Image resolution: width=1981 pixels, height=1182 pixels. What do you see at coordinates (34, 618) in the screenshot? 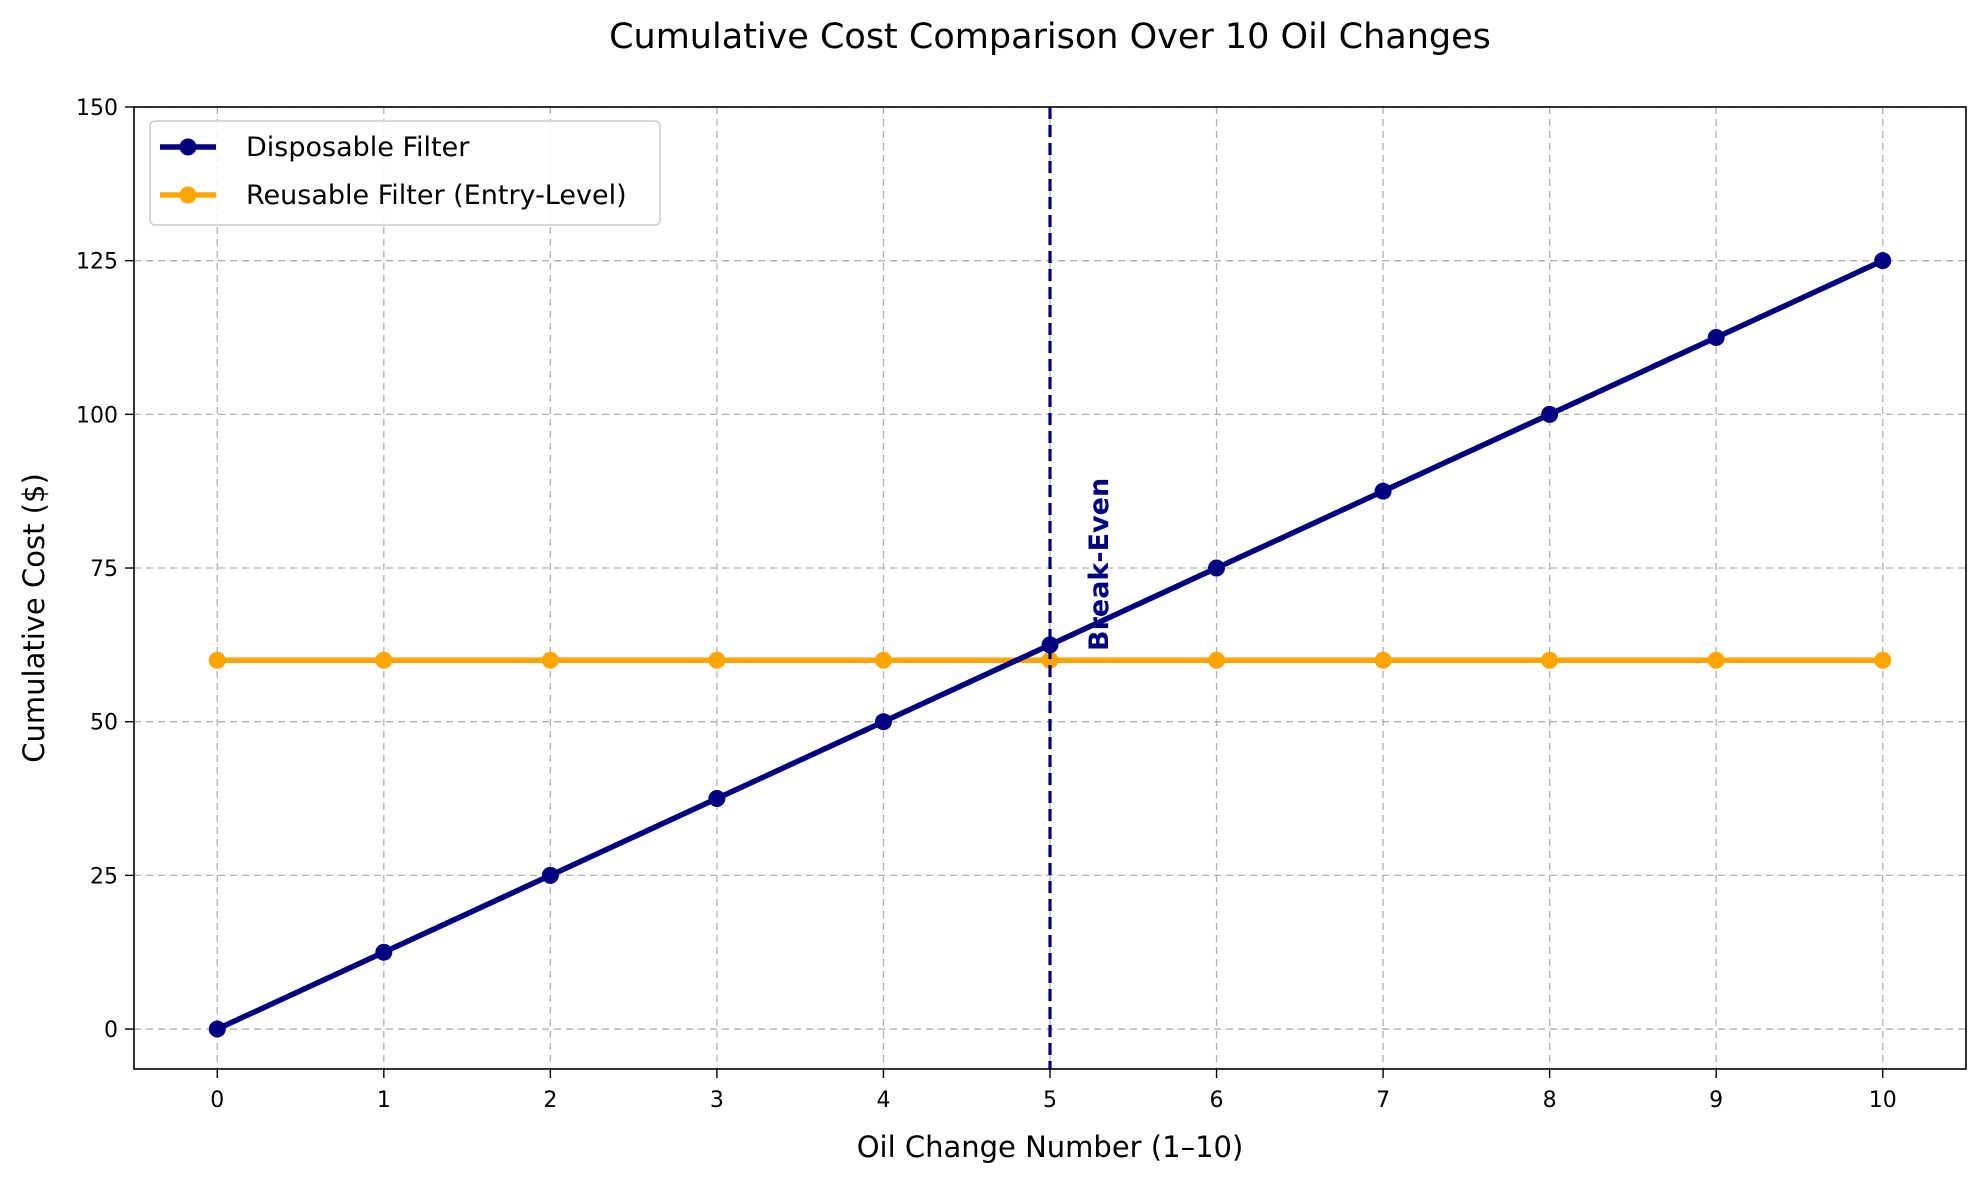
I see `y-axis-title: Cumulative Cost ($)` at bounding box center [34, 618].